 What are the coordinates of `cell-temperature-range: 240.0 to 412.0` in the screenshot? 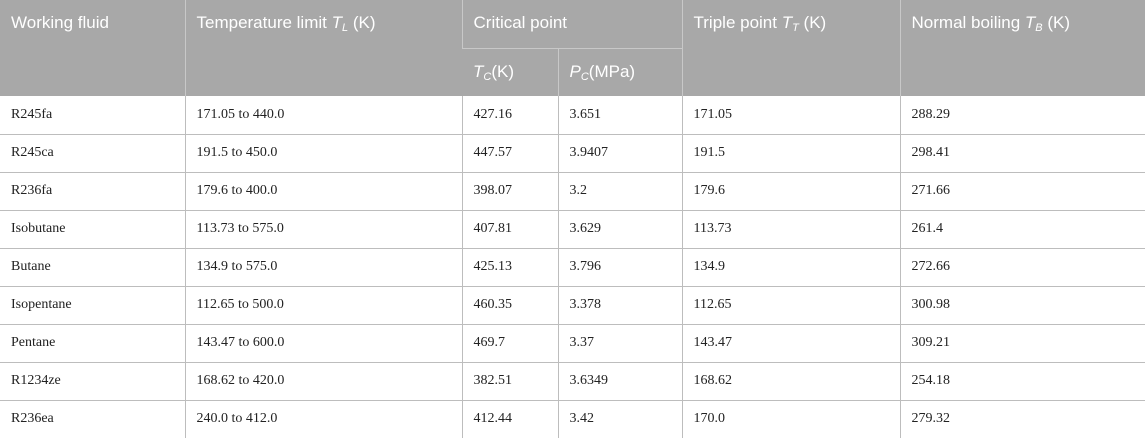 It's located at (323, 419).